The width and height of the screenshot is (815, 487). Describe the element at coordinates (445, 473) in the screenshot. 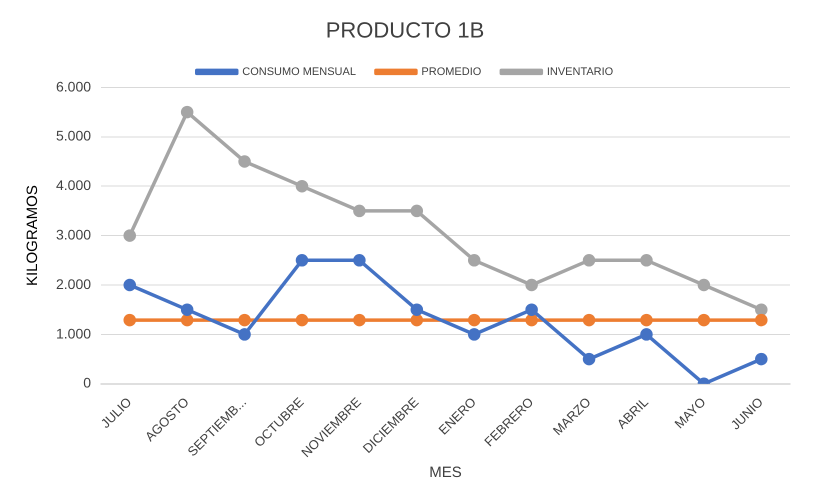

I see `x-axis-title: MES` at that location.